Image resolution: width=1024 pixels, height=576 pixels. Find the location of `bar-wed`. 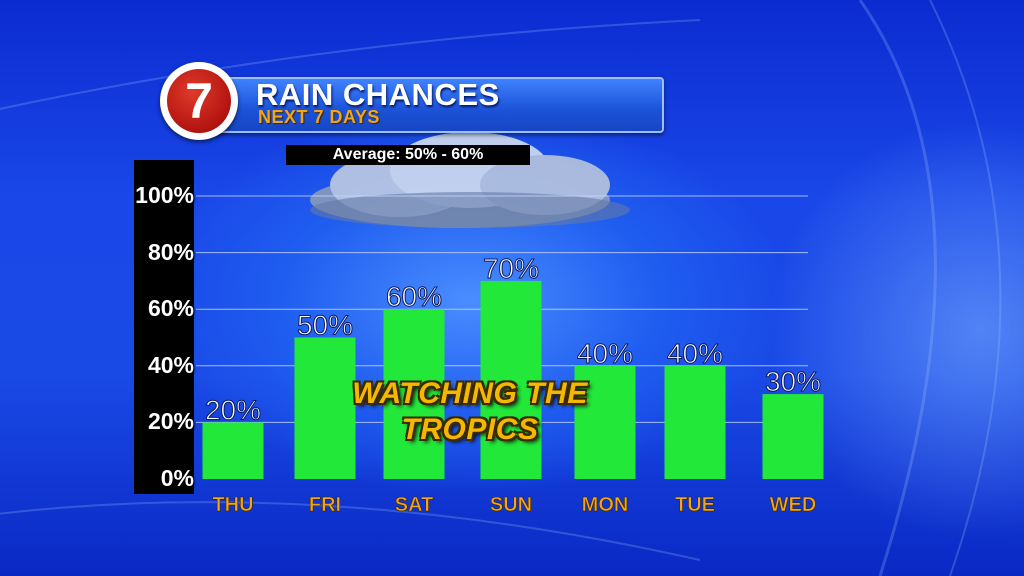

bar-wed is located at coordinates (793, 436).